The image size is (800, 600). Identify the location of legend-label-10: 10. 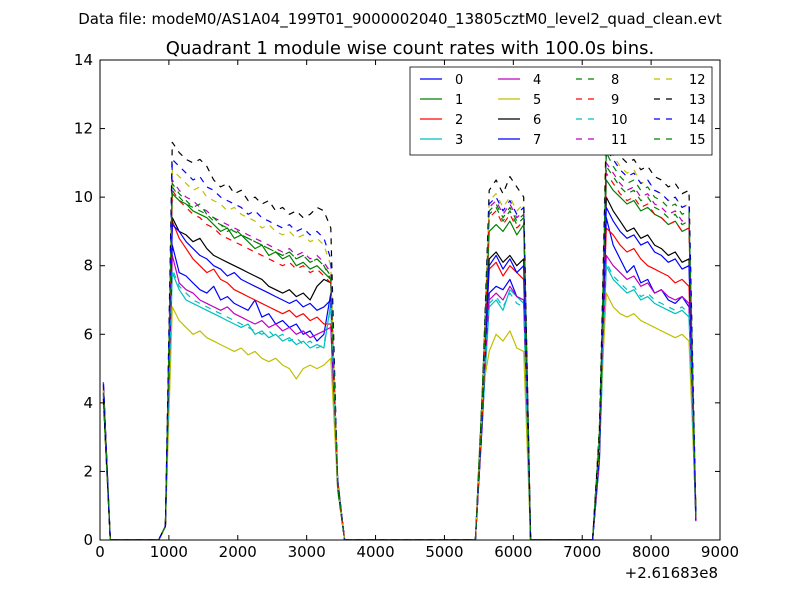
(619, 120).